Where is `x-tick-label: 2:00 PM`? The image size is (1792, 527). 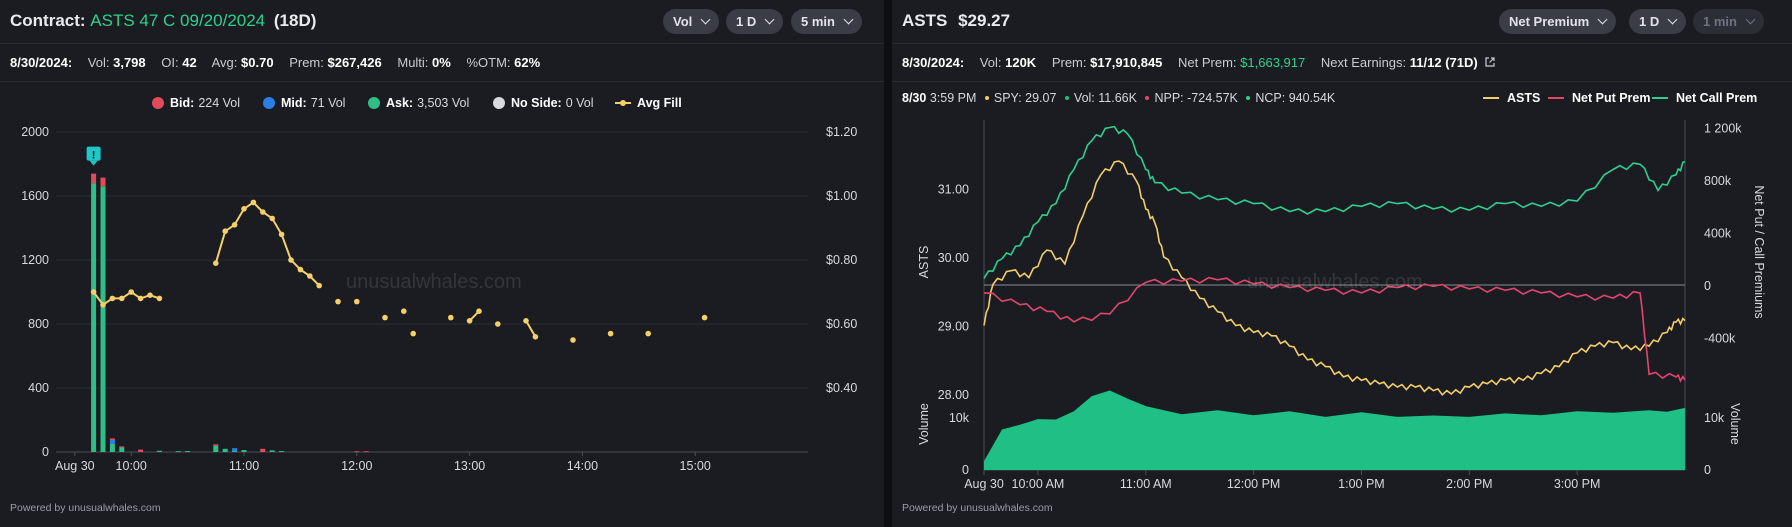 x-tick-label: 2:00 PM is located at coordinates (1469, 484).